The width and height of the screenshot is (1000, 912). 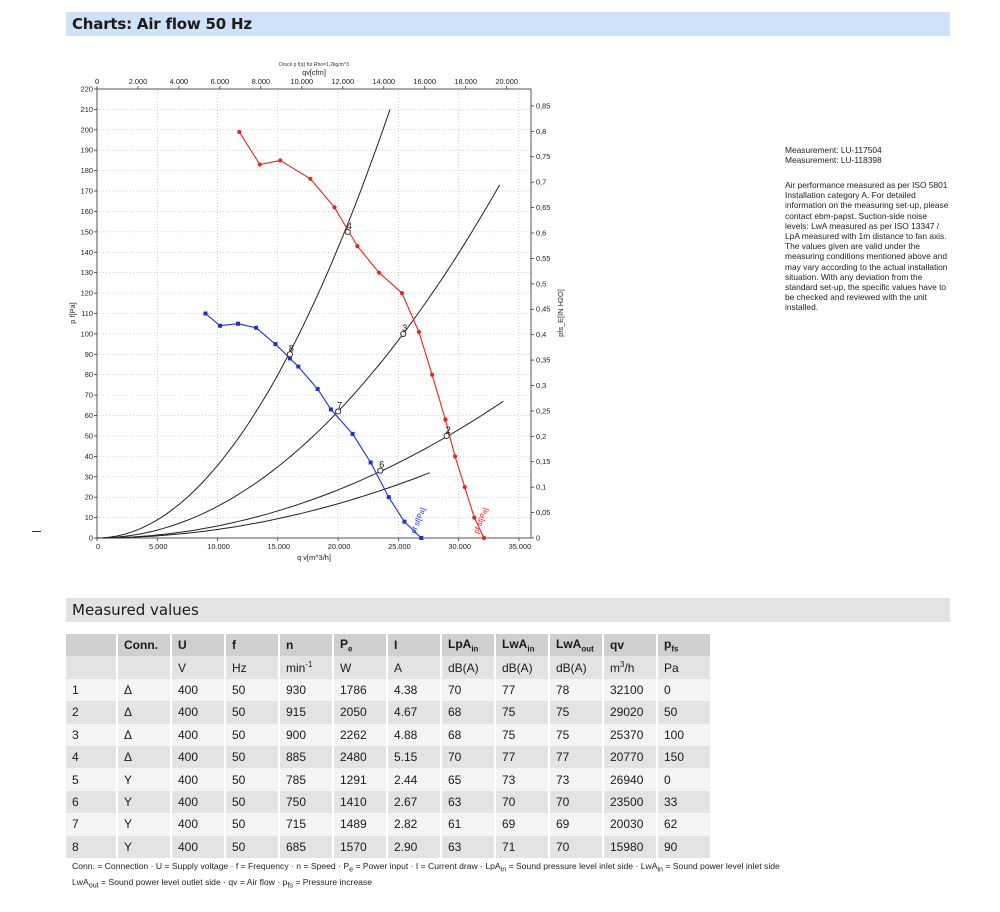 I want to click on y-tick-label: 30, so click(x=89, y=476).